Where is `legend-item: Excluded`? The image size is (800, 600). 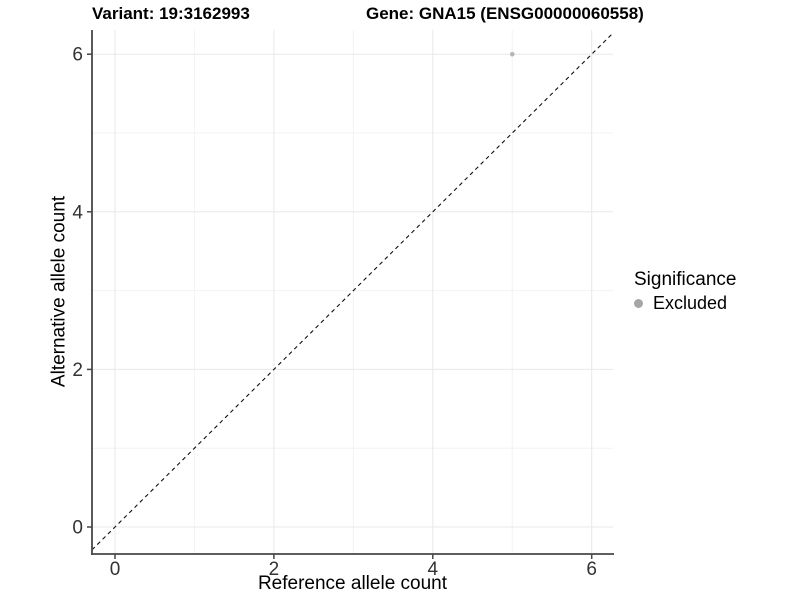 legend-item: Excluded is located at coordinates (684, 303).